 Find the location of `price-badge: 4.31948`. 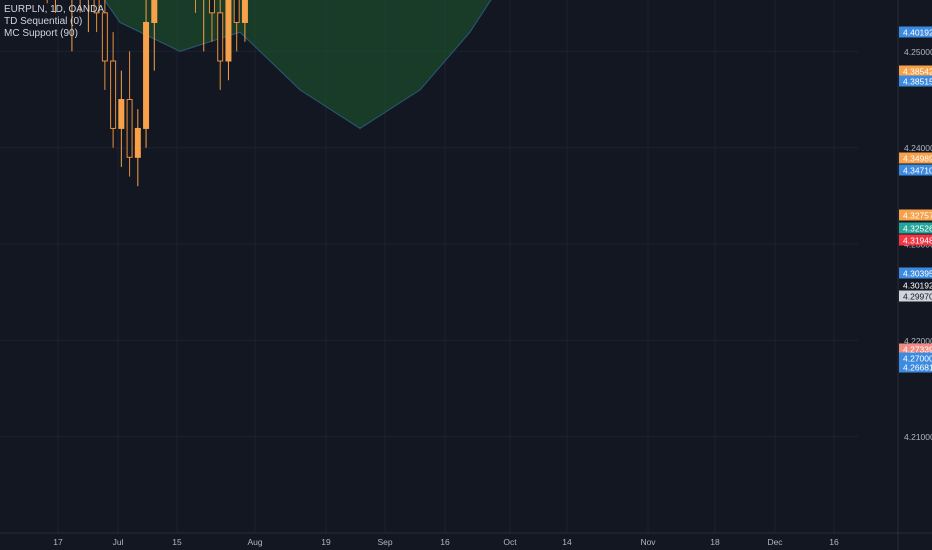

price-badge: 4.31948 is located at coordinates (917, 241).